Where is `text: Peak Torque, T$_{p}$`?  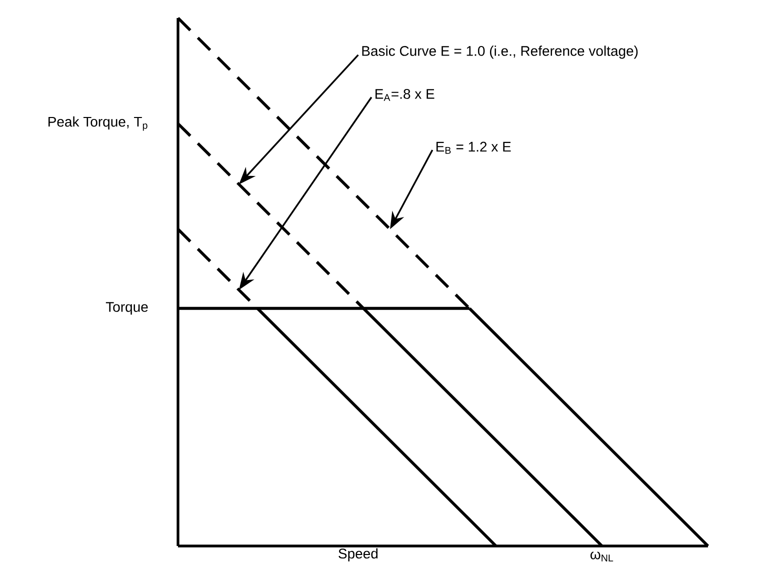 text: Peak Torque, T$_{p}$ is located at coordinates (98, 123).